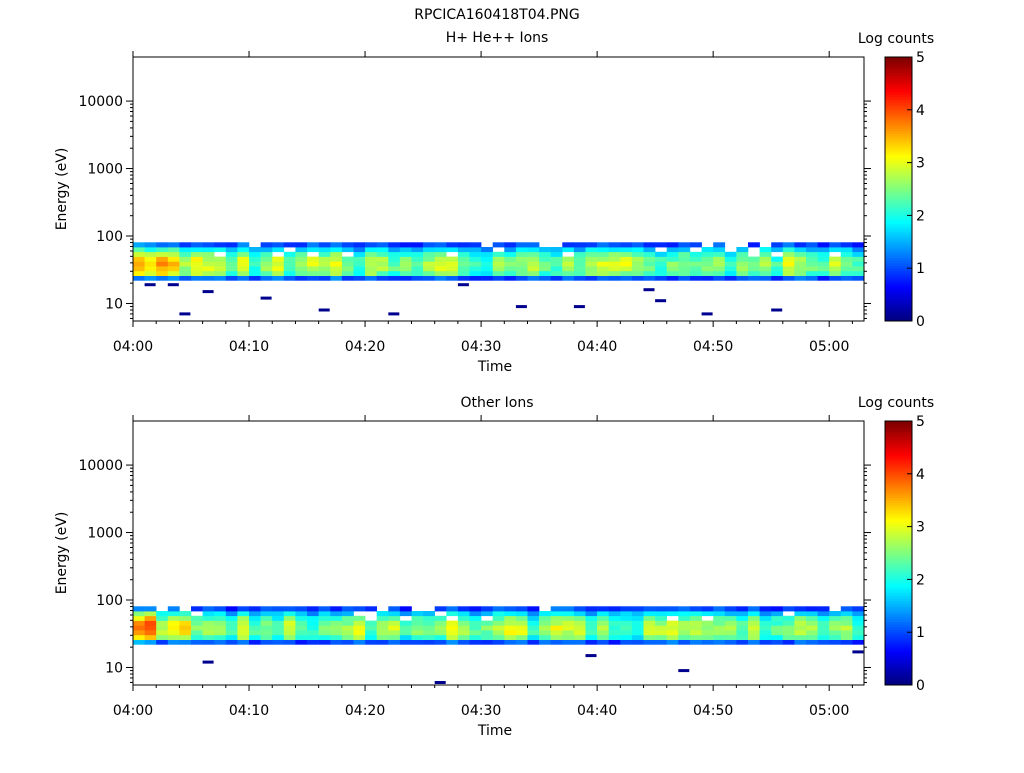 The image size is (1024, 773). I want to click on colorbar-tick-label: 3, so click(920, 164).